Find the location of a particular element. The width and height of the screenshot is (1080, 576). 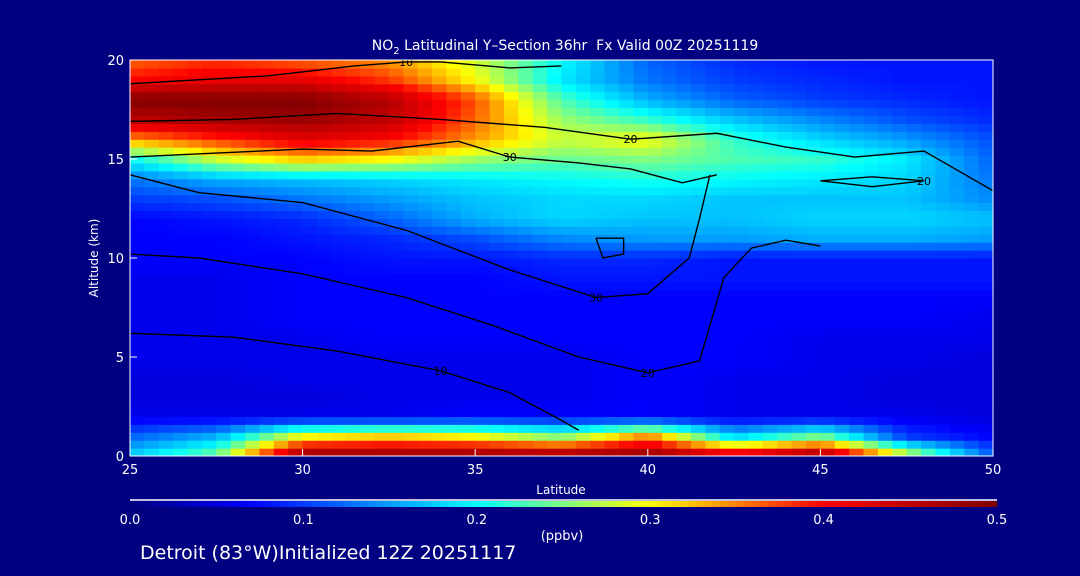

x-tick-label: 40 is located at coordinates (648, 470).